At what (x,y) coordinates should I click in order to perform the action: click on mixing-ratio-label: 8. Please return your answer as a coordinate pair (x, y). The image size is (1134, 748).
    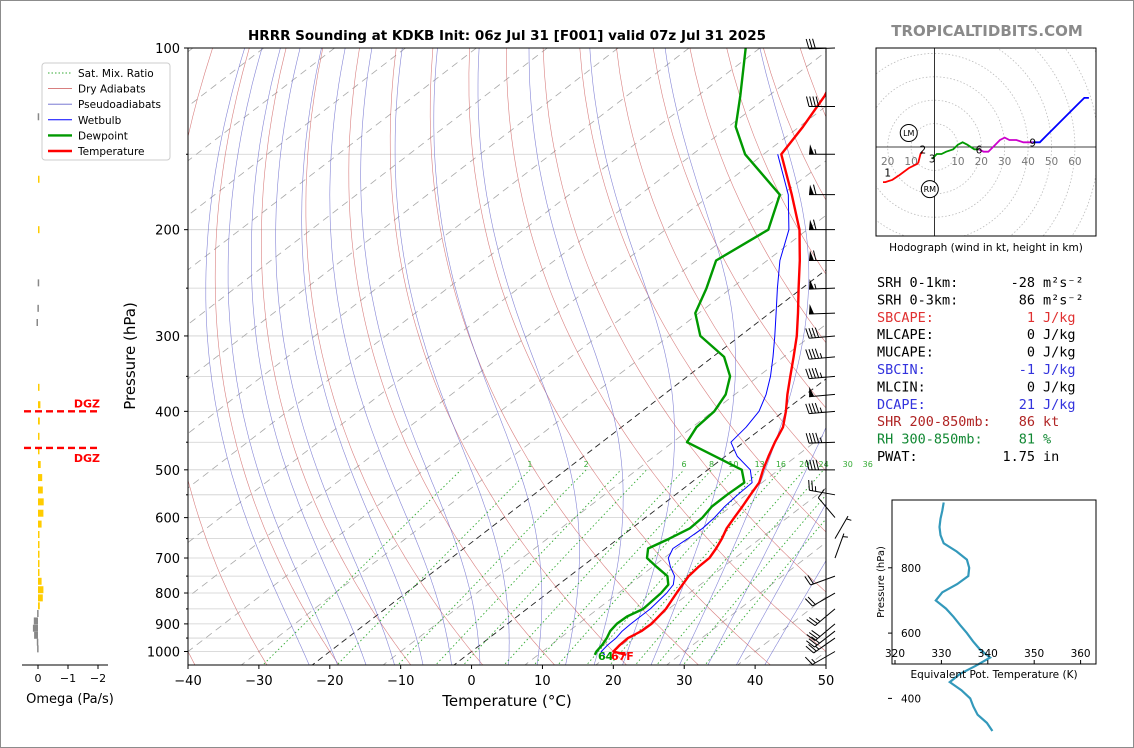
    Looking at the image, I should click on (711, 464).